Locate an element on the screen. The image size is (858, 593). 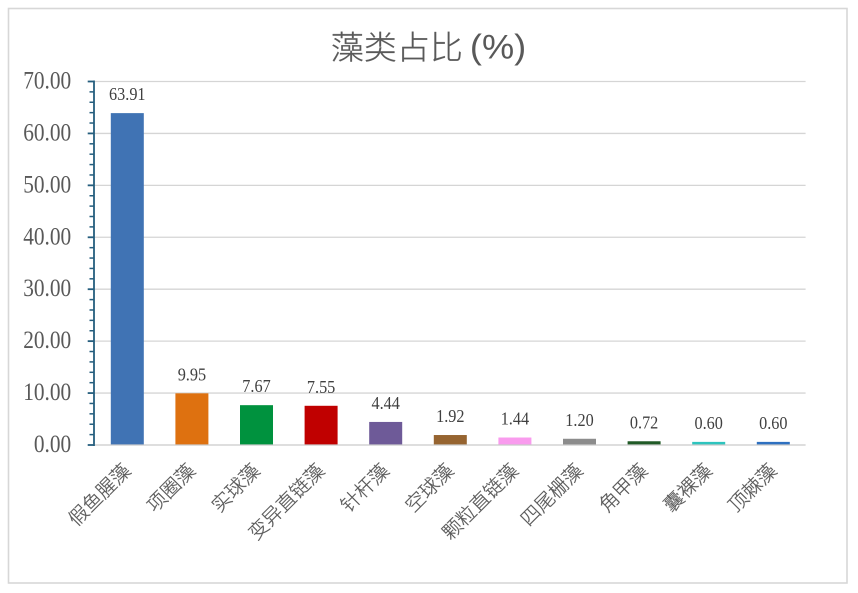
svg-text: 10.00 is located at coordinates (47, 392).